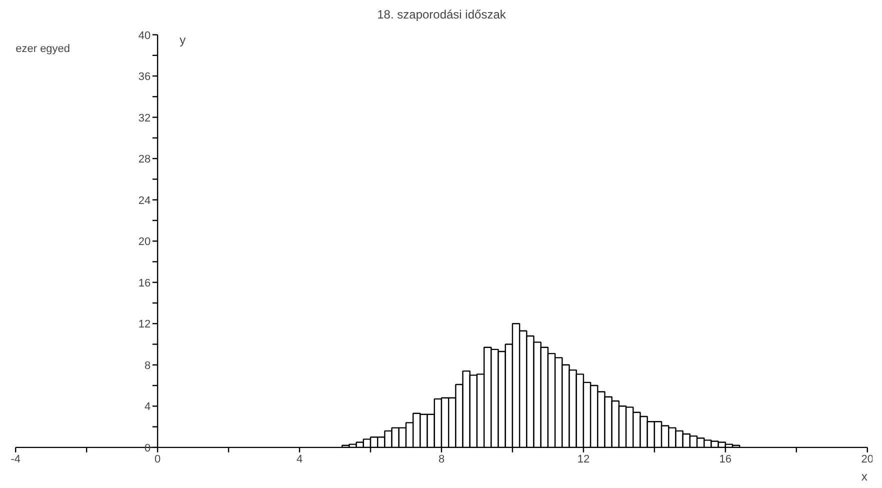 This screenshot has width=882, height=488. I want to click on y-tick-label: 32, so click(144, 118).